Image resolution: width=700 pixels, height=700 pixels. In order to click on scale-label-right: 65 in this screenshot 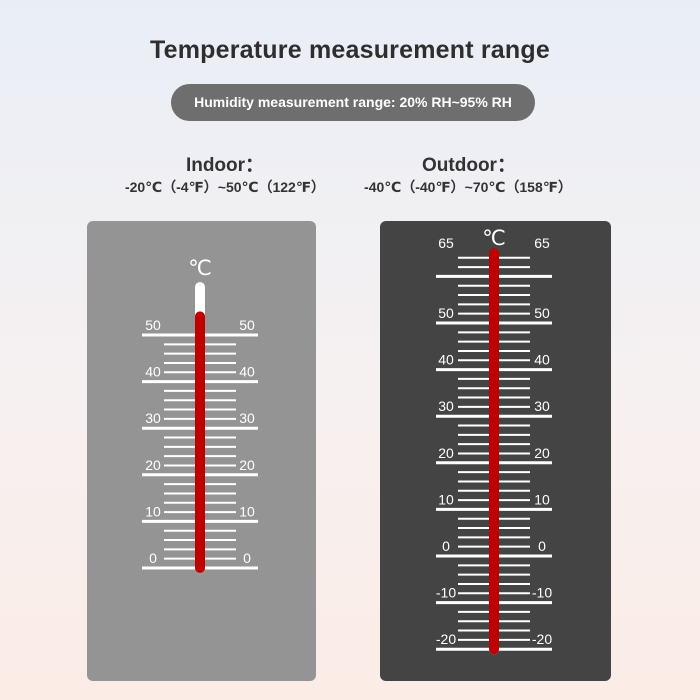, I will do `click(542, 243)`.